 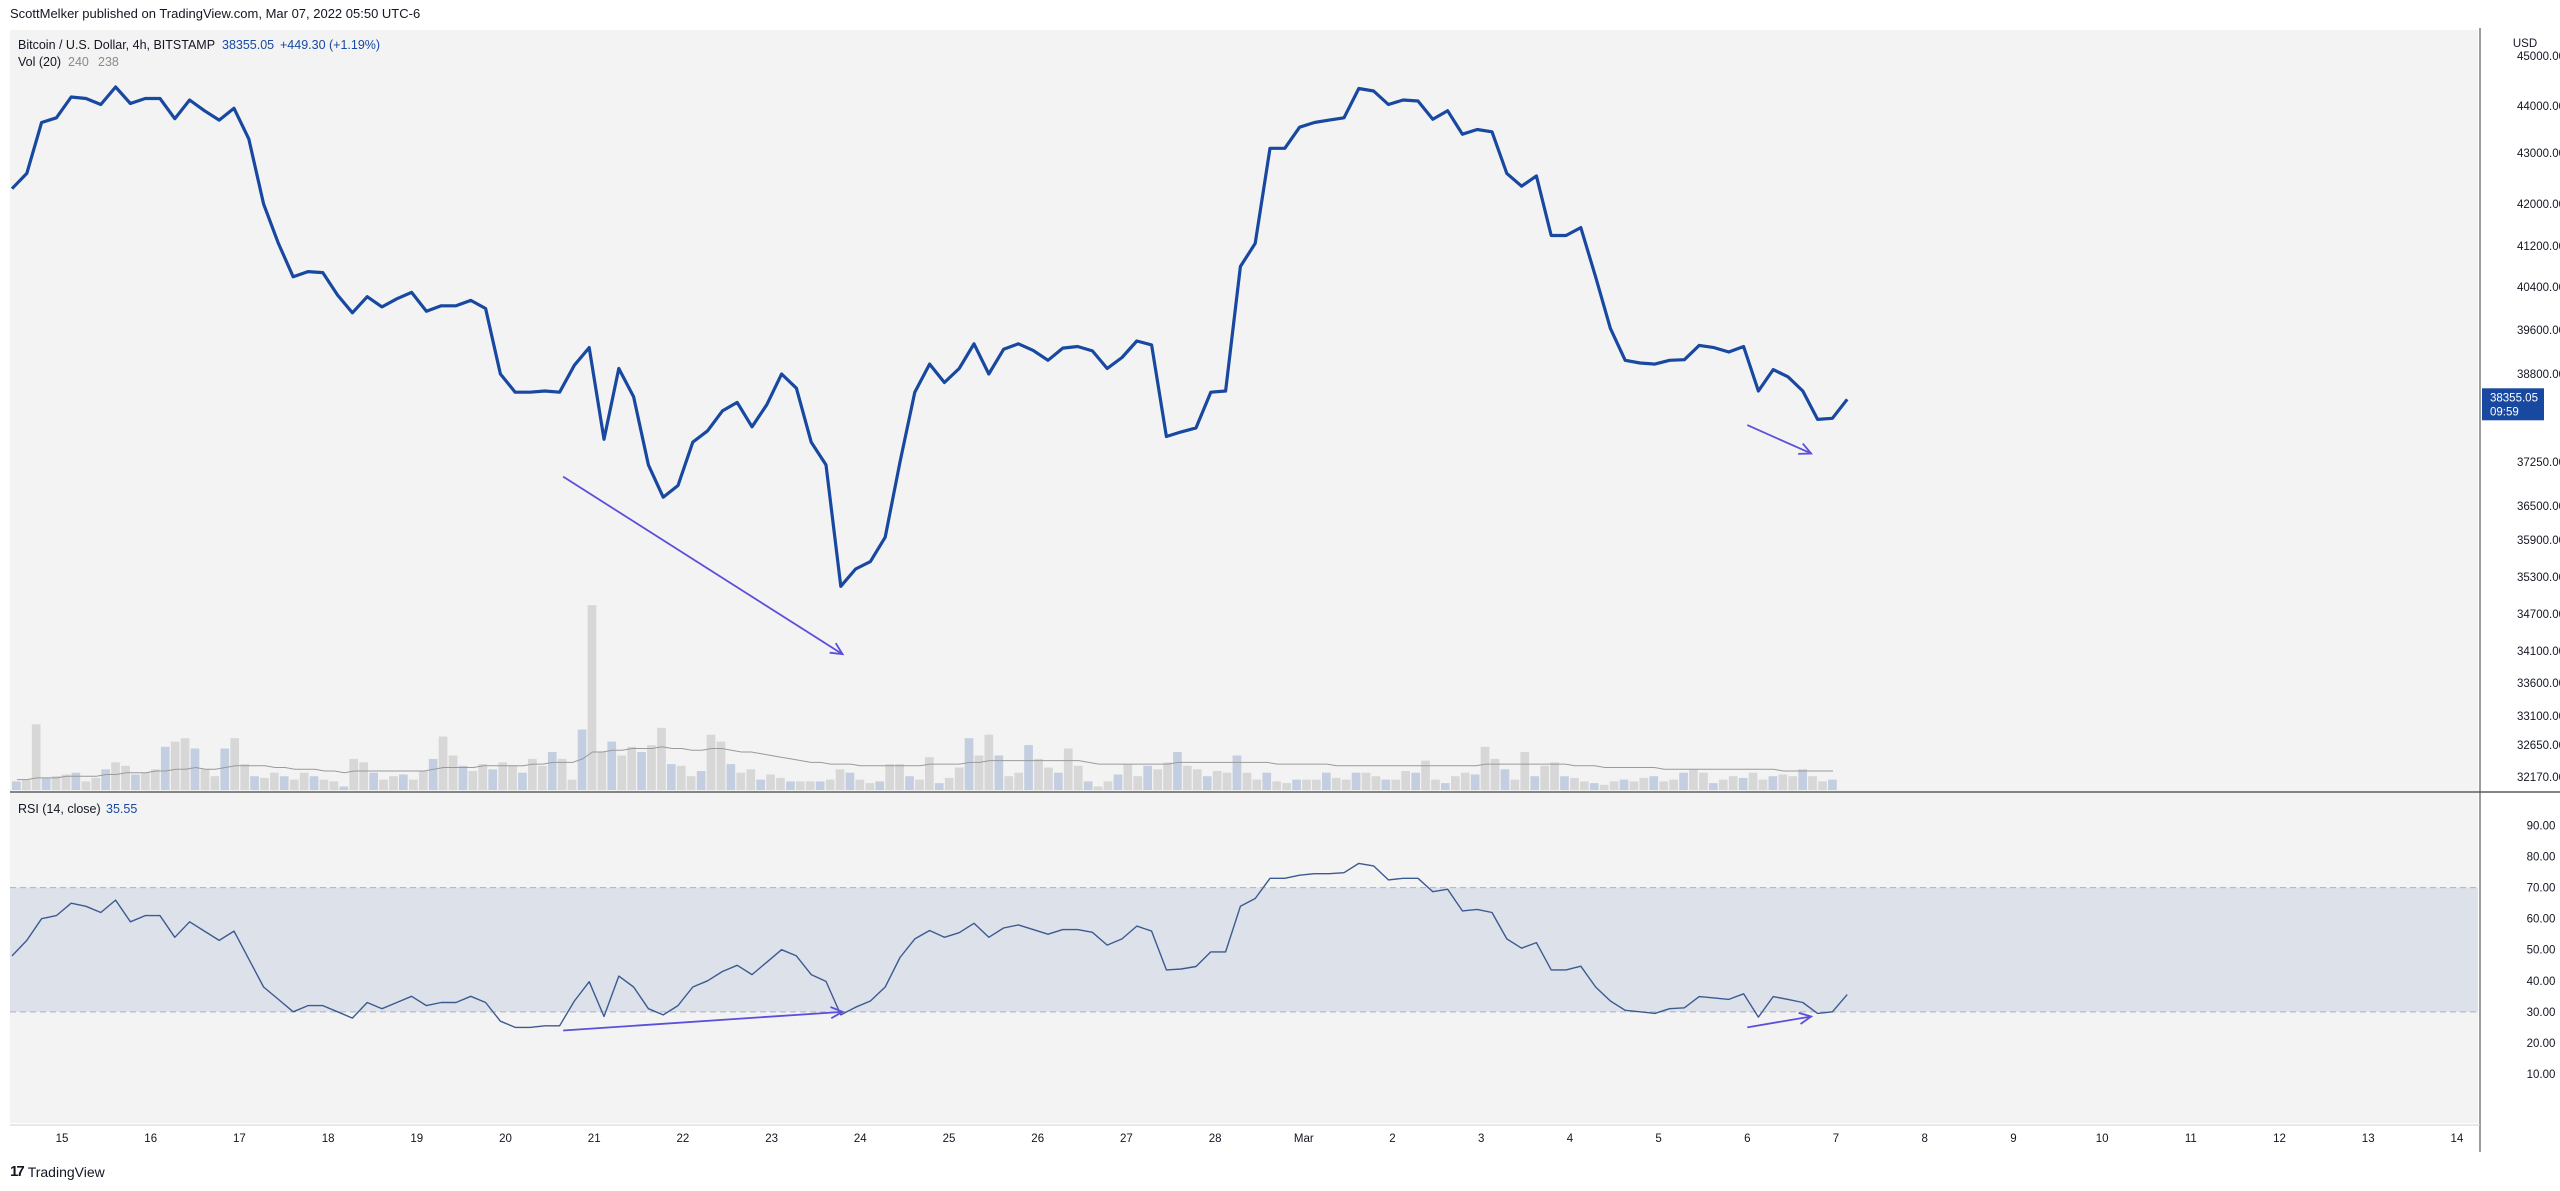 I want to click on price-tick-label: 43000.00, so click(x=2538, y=154).